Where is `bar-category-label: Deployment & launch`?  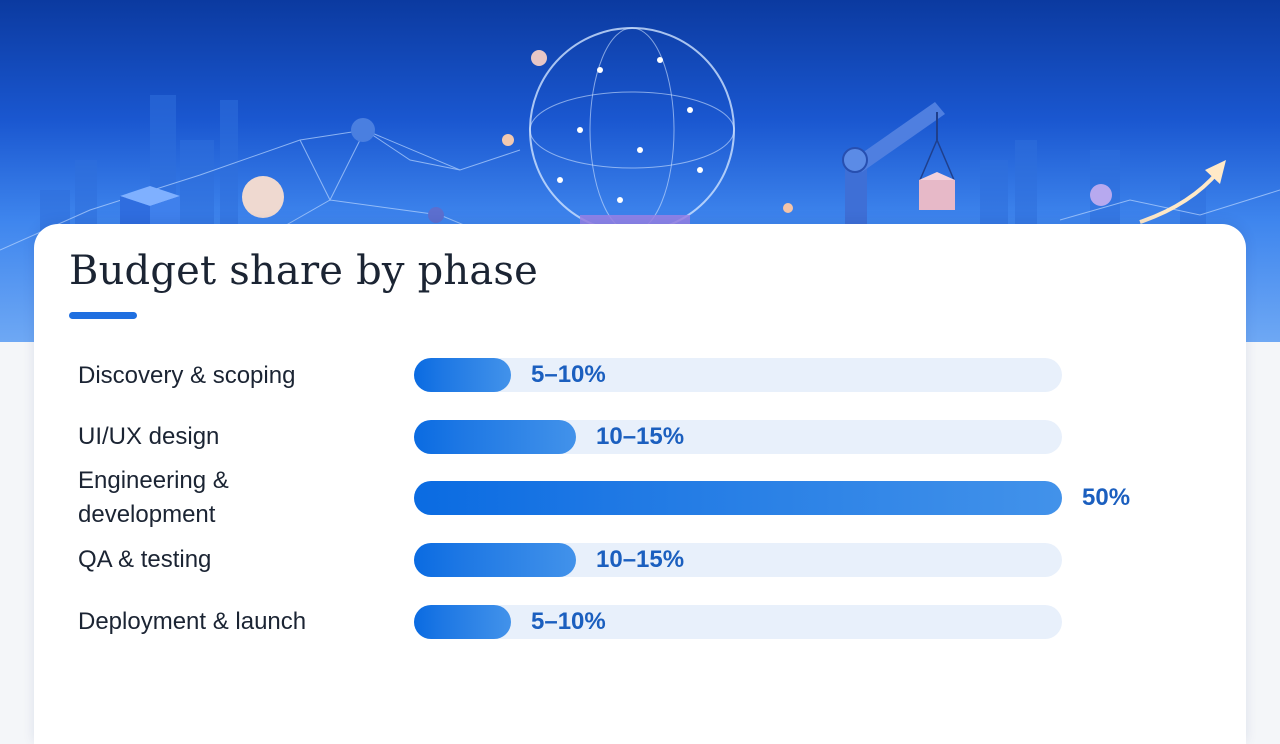
bar-category-label: Deployment & launch is located at coordinates (192, 621).